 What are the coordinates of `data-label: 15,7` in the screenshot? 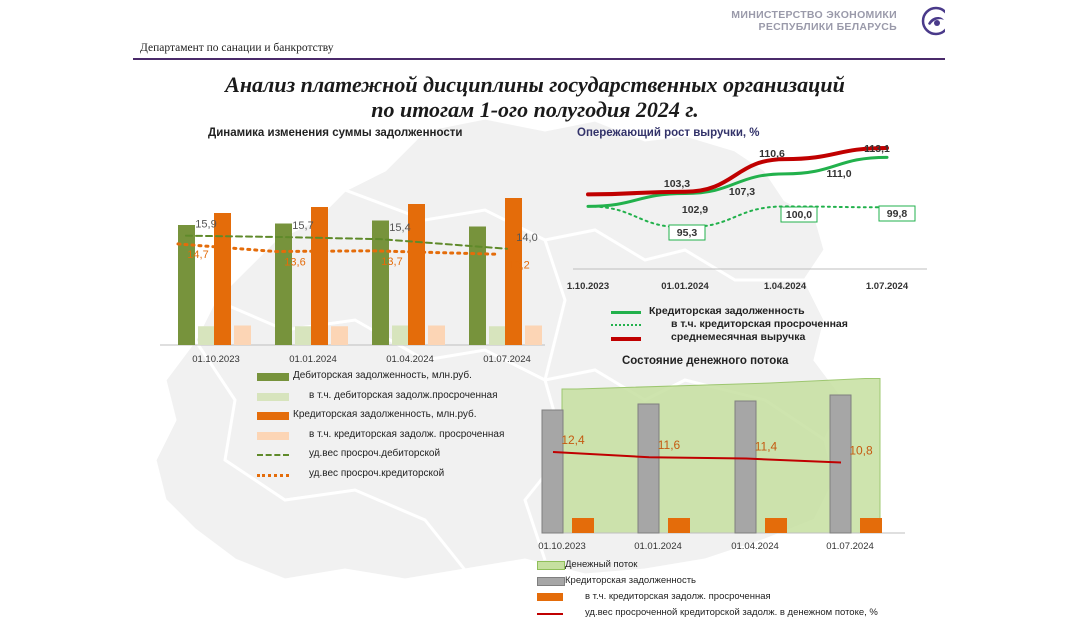 It's located at (302, 226).